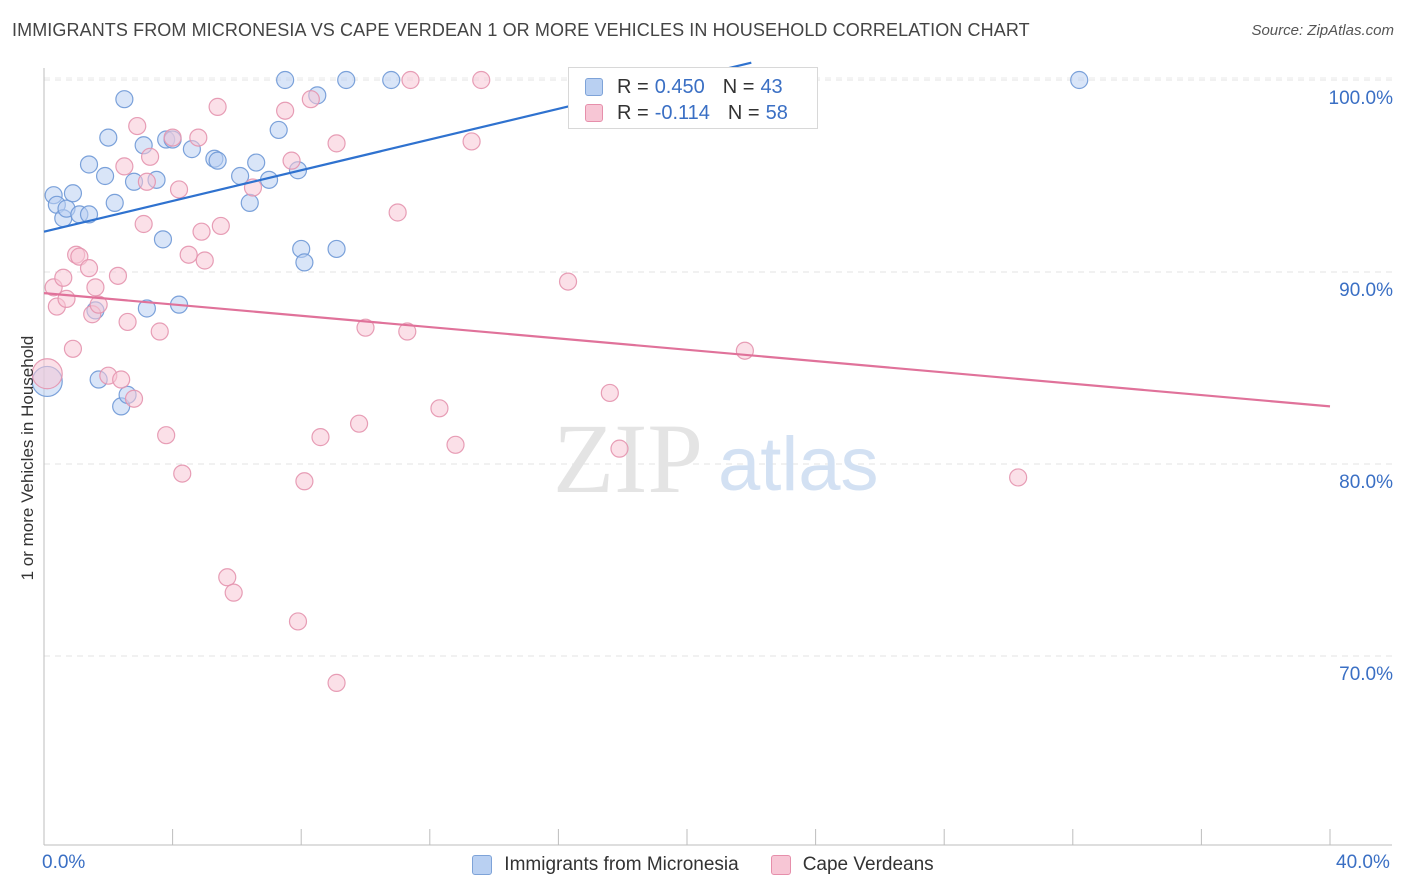  What do you see at coordinates (798, 464) in the screenshot?
I see `watermark-atlas: atlas` at bounding box center [798, 464].